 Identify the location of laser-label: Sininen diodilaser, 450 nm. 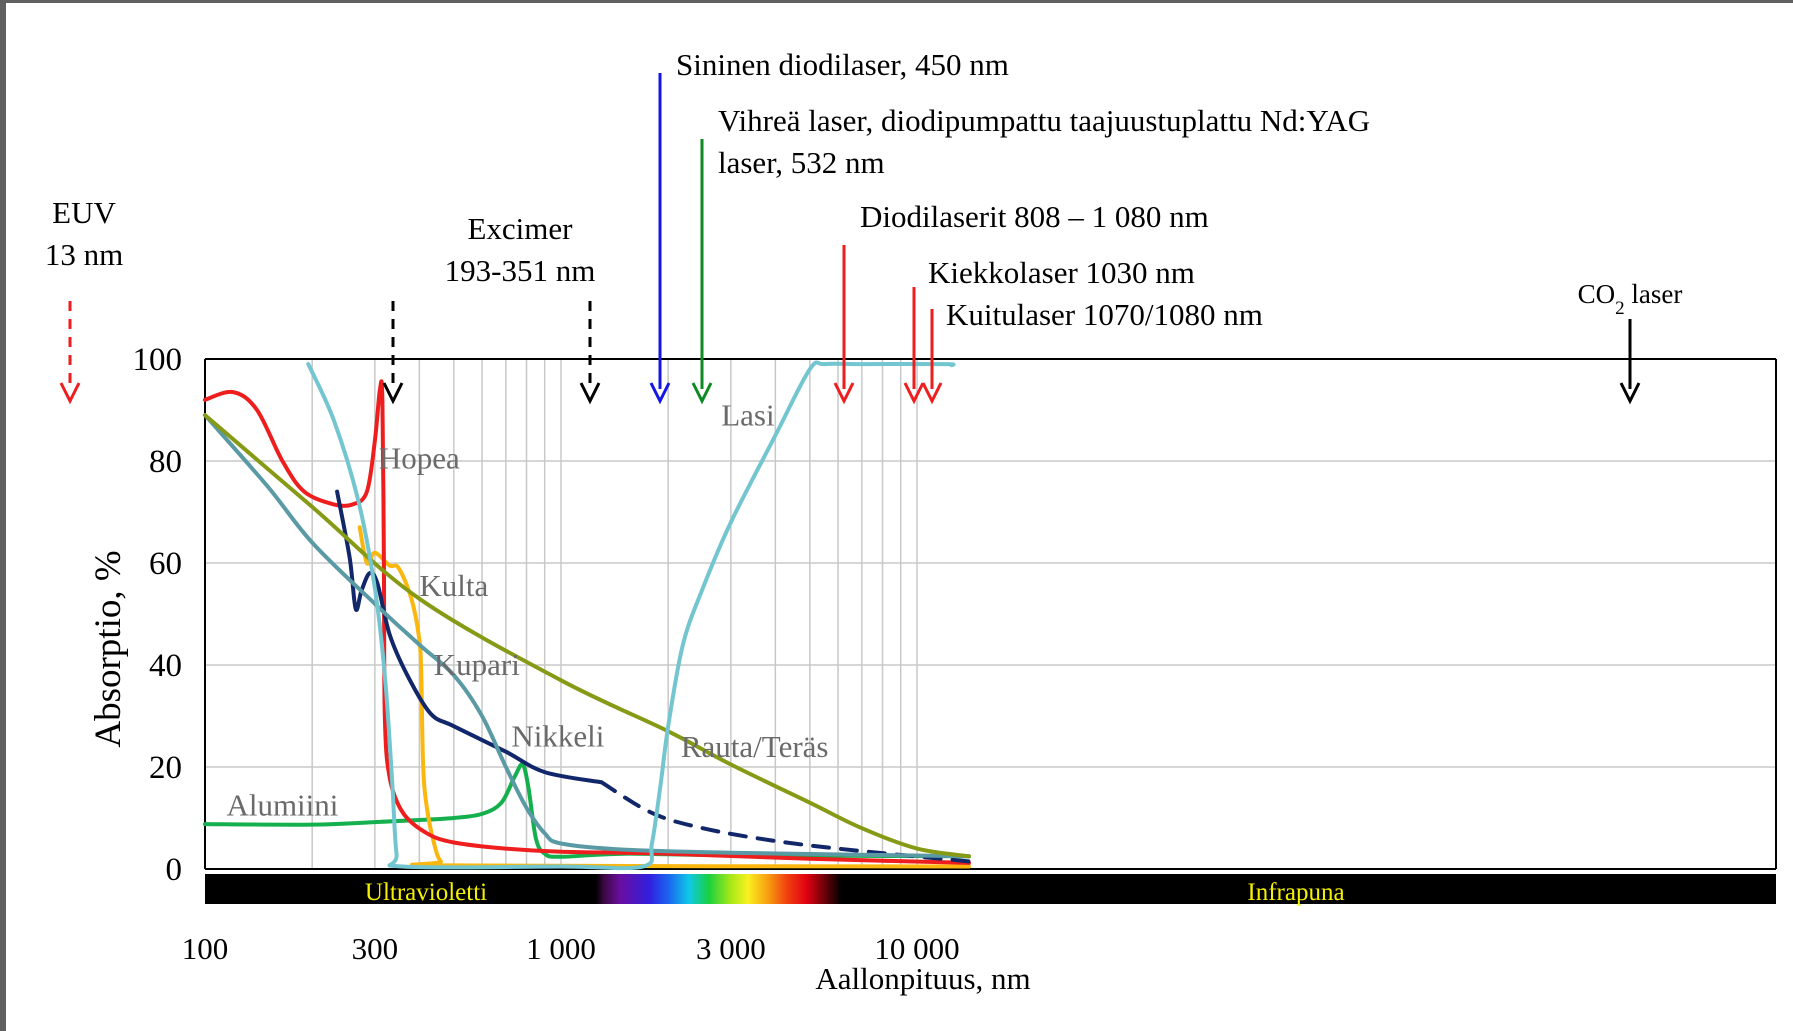
(842, 64).